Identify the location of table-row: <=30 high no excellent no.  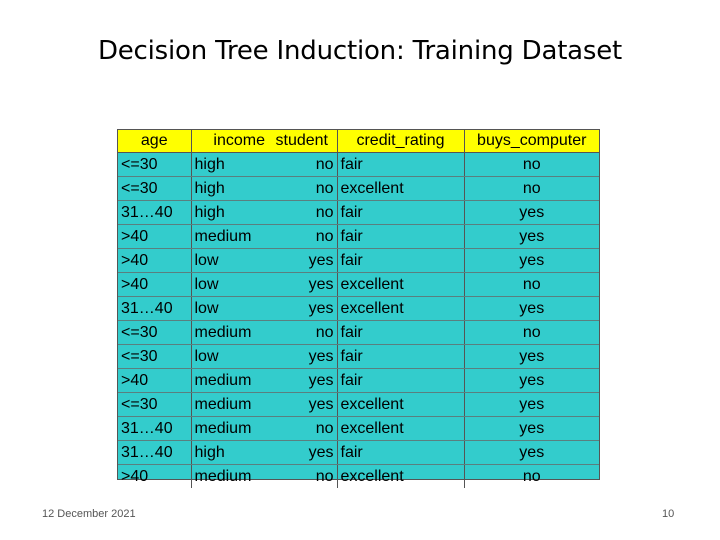
(358, 188).